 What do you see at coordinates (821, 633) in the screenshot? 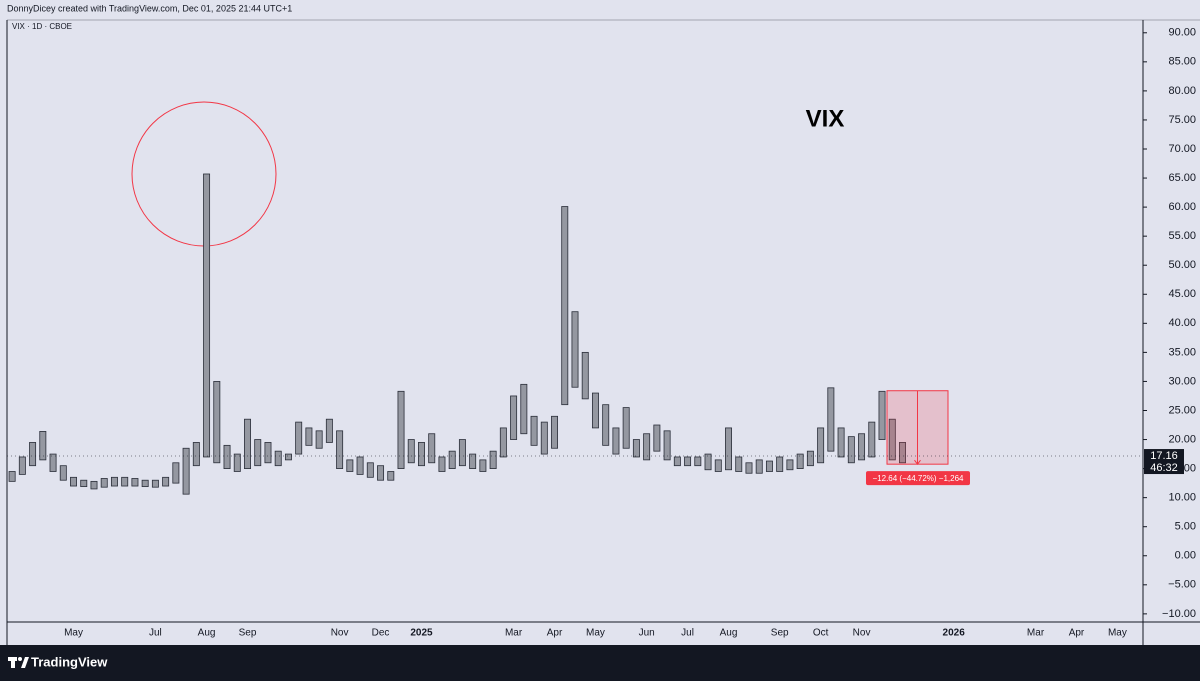
I see `x-tick-label: Oct` at bounding box center [821, 633].